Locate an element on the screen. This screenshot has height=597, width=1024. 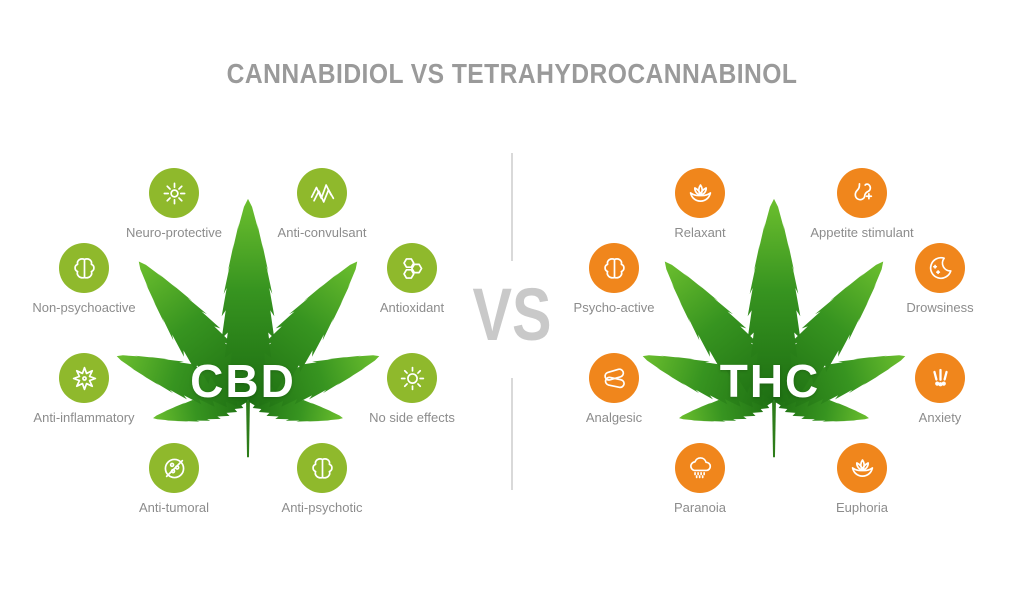
neuron-icon is located at coordinates (174, 193).